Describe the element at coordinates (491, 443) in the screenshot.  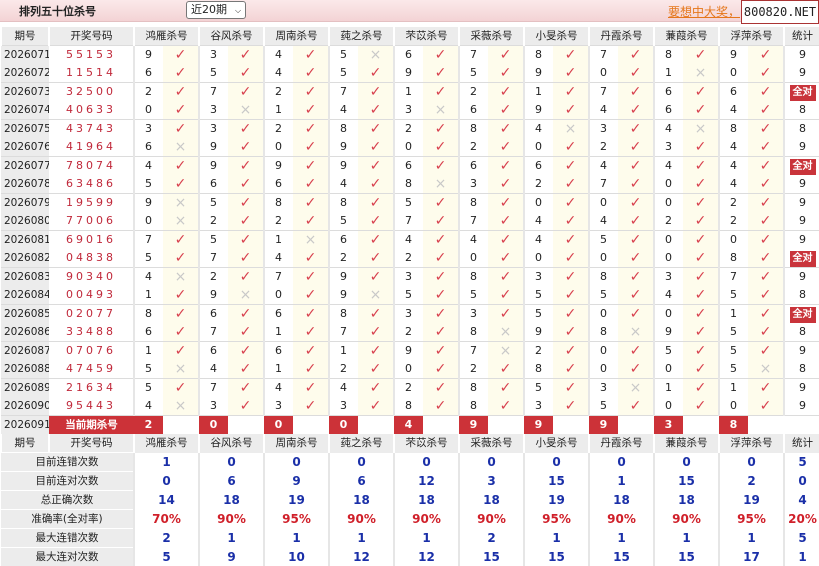
I see `column-header-expert: 采薇杀号` at that location.